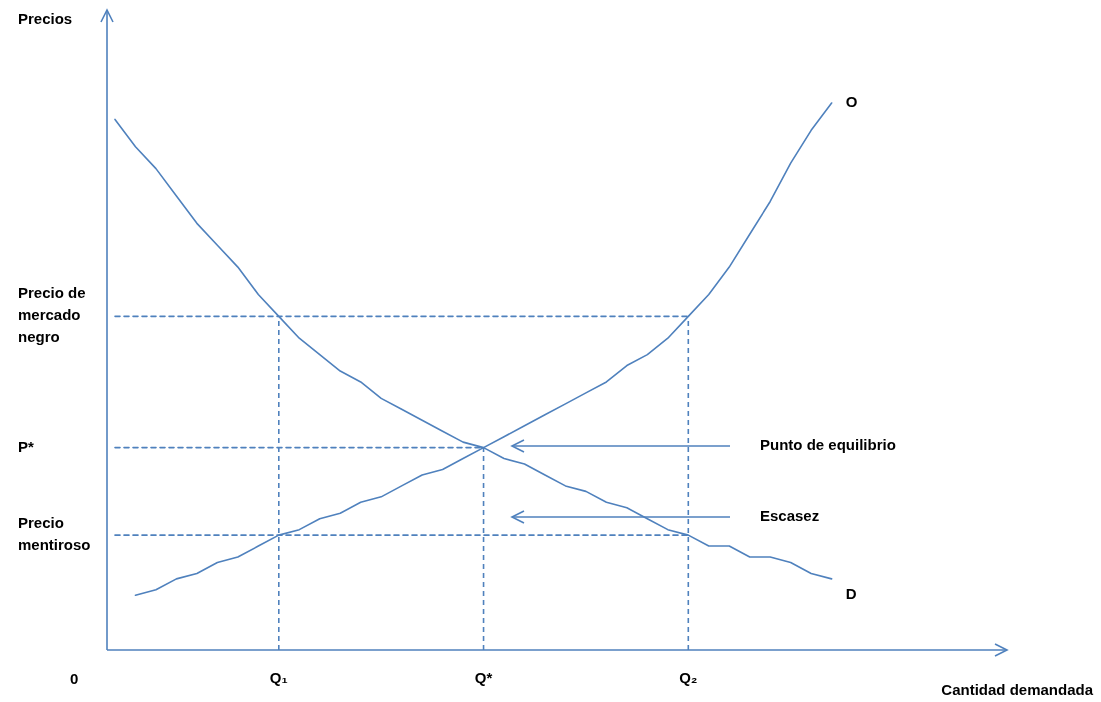 The width and height of the screenshot is (1101, 702). I want to click on text: Precio mentiroso, so click(54, 534).